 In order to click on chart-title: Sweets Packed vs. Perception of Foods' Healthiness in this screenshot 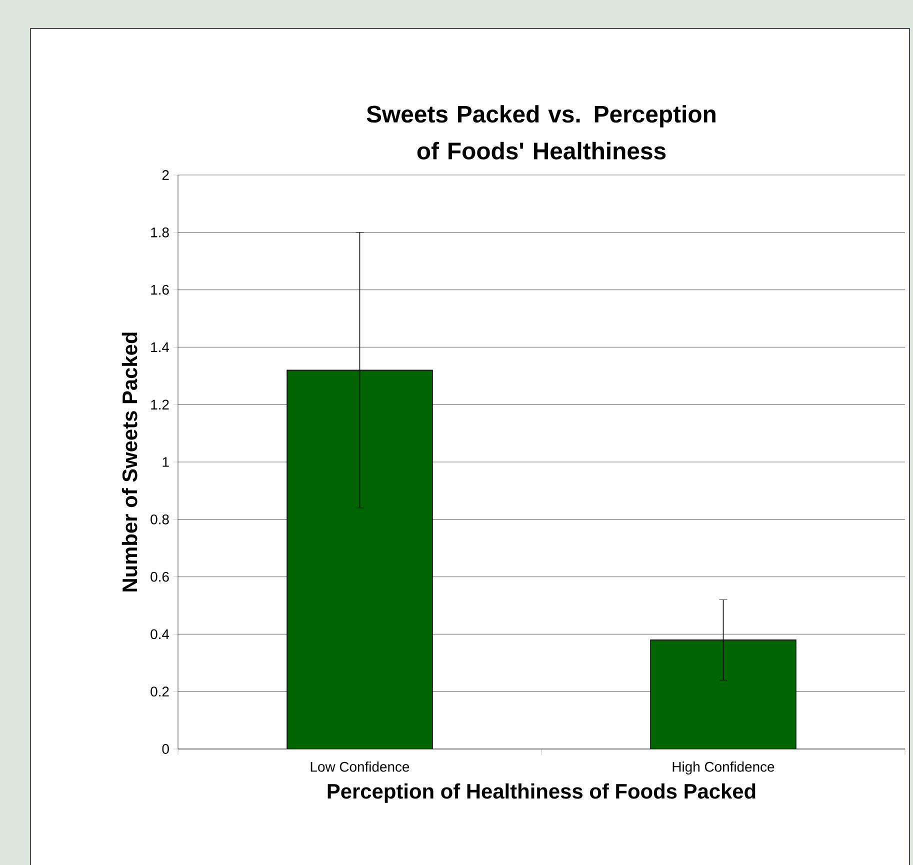, I will do `click(541, 132)`.